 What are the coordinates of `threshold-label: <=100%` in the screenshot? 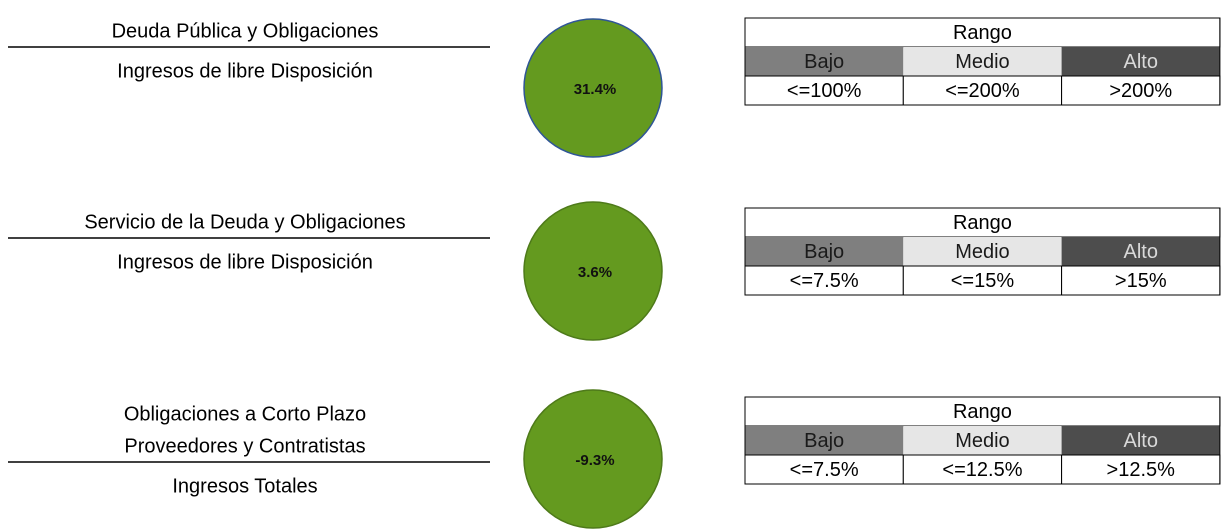 It's located at (824, 91).